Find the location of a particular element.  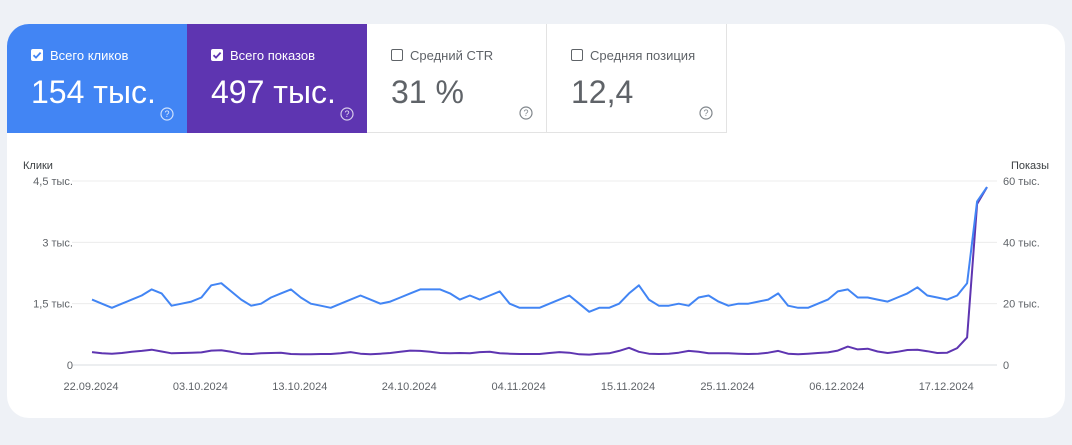

right-axis-tick: 60 тыс. is located at coordinates (1021, 182).